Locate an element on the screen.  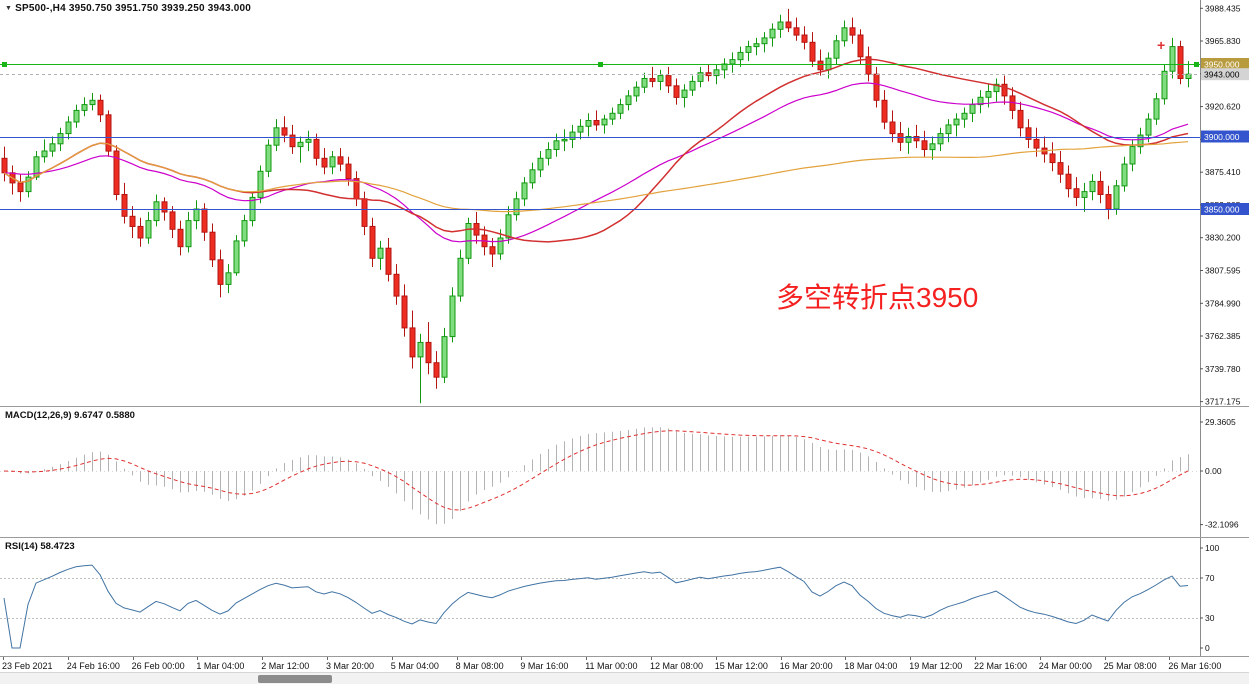
time-label: 15 Mar 12:00 is located at coordinates (741, 666).